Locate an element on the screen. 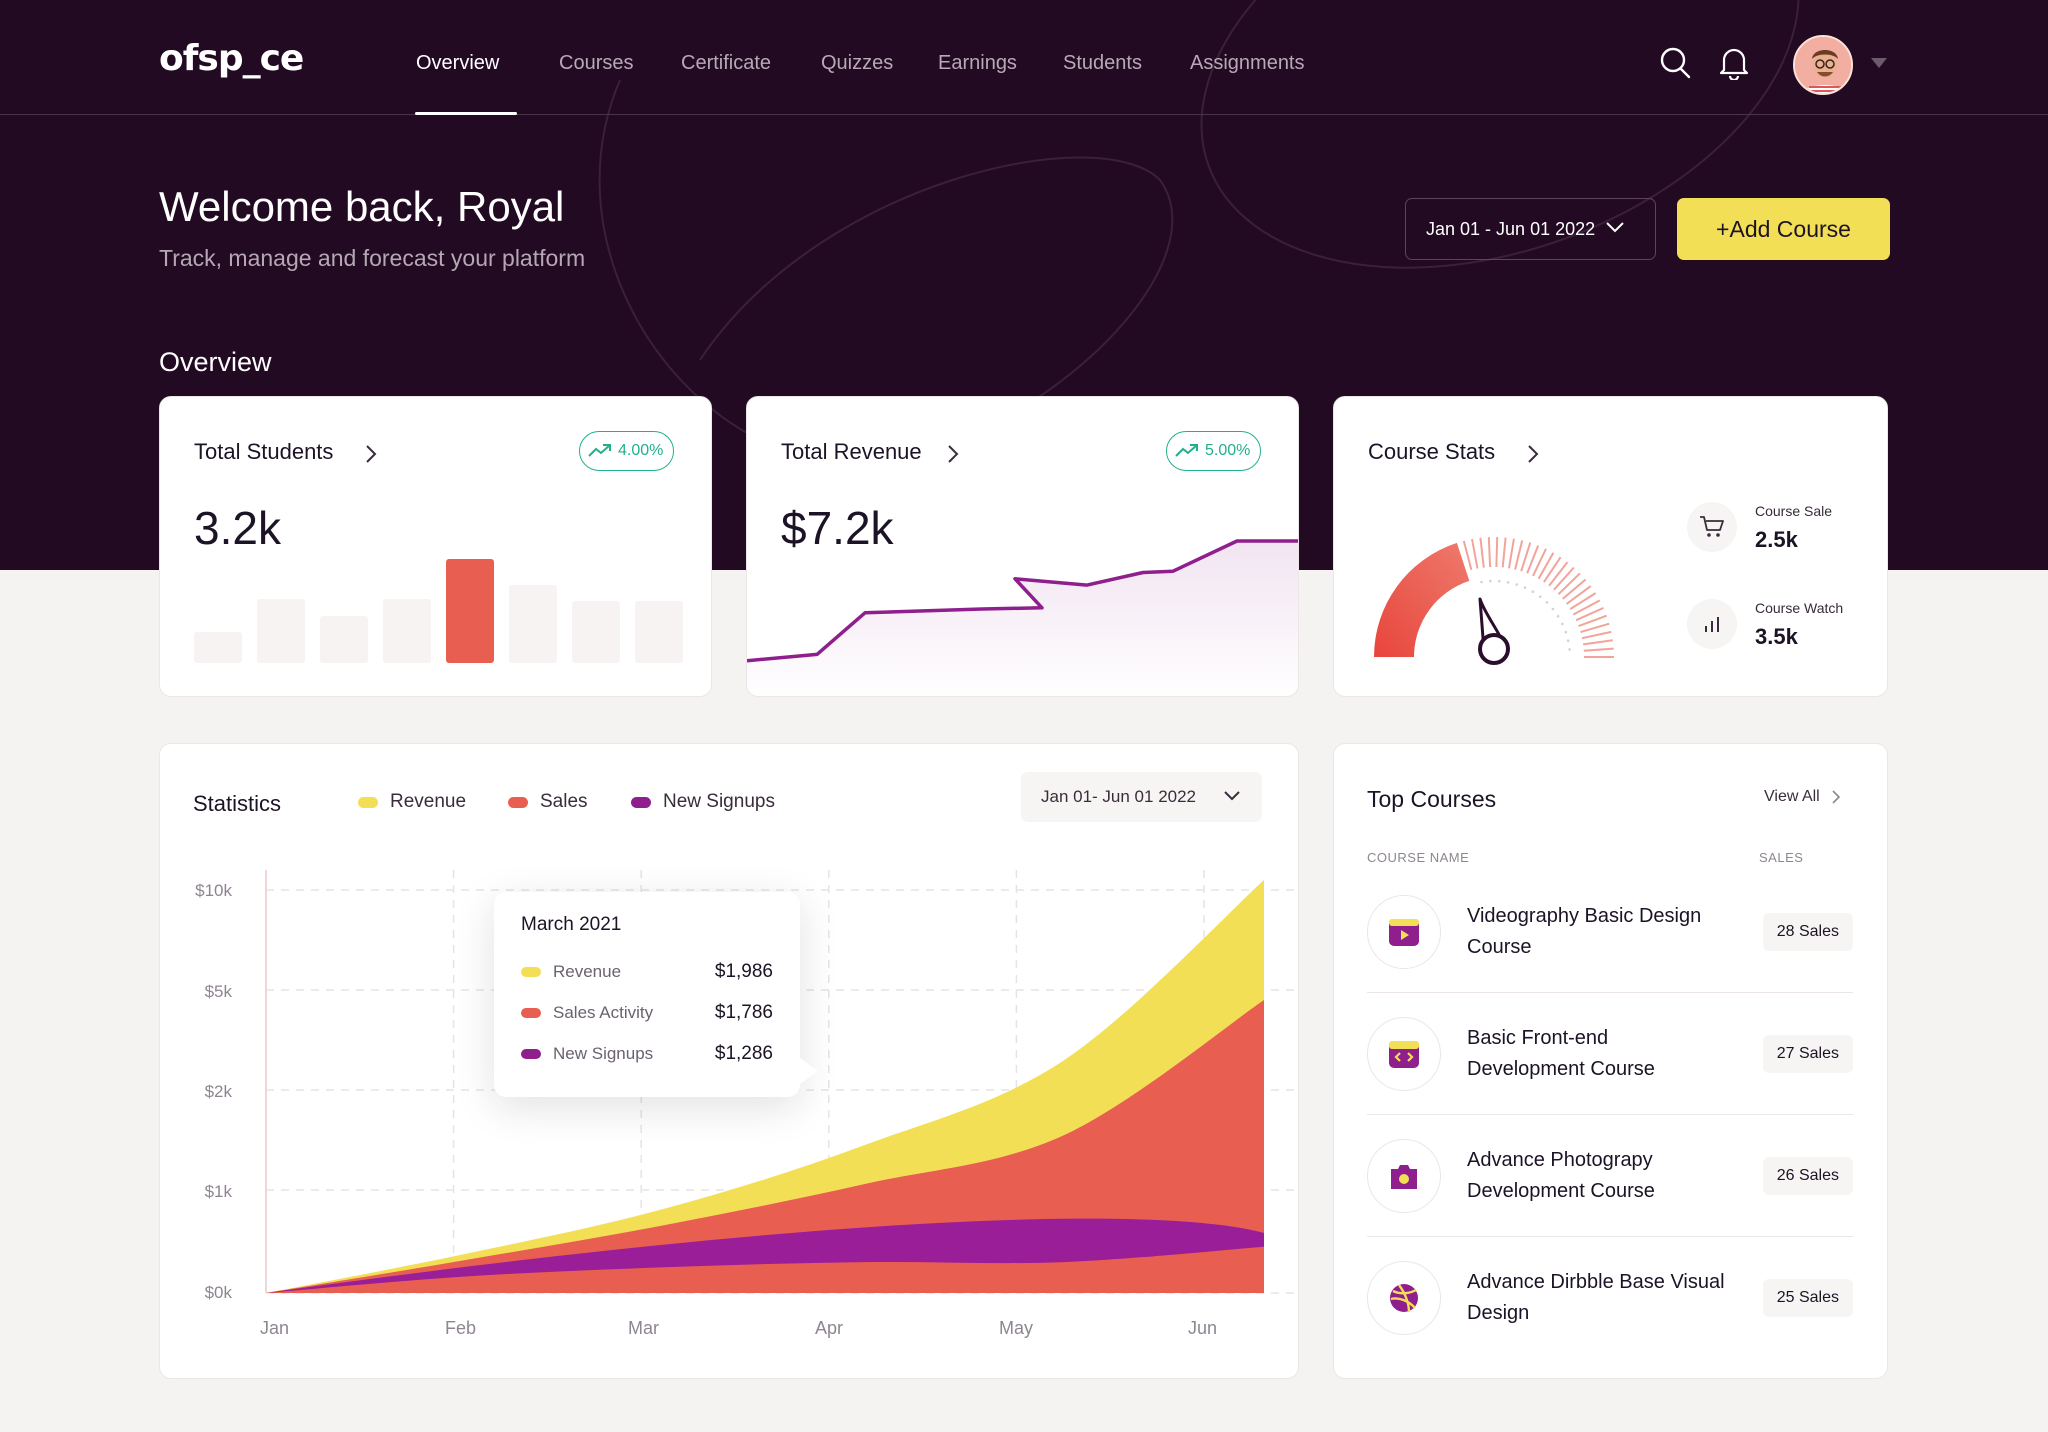 This screenshot has height=1432, width=2048. bell-icon is located at coordinates (1734, 65).